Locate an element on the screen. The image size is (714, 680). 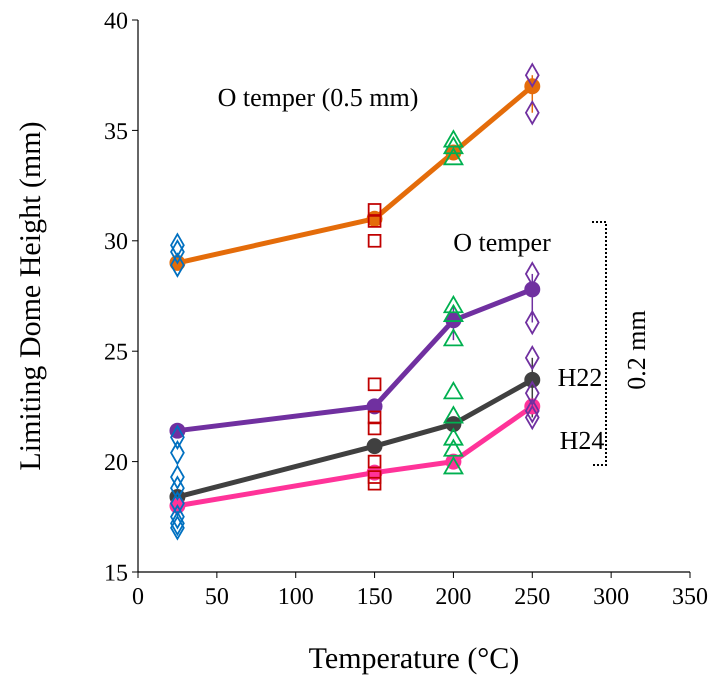
annotation: 0.2 mm is located at coordinates (637, 350).